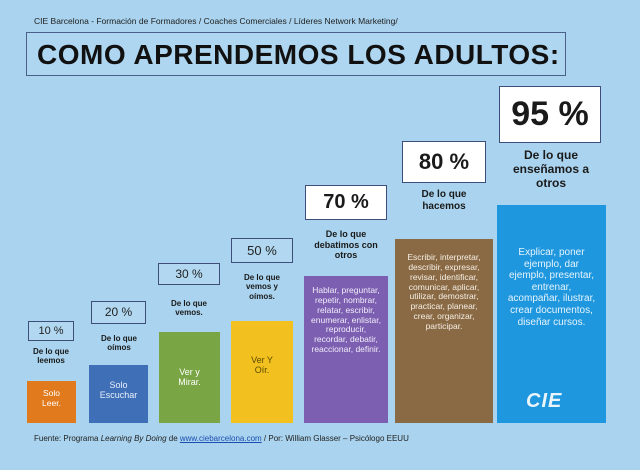 The height and width of the screenshot is (470, 640). I want to click on bar-ver-mirar: Ver y Mirar., so click(189, 377).